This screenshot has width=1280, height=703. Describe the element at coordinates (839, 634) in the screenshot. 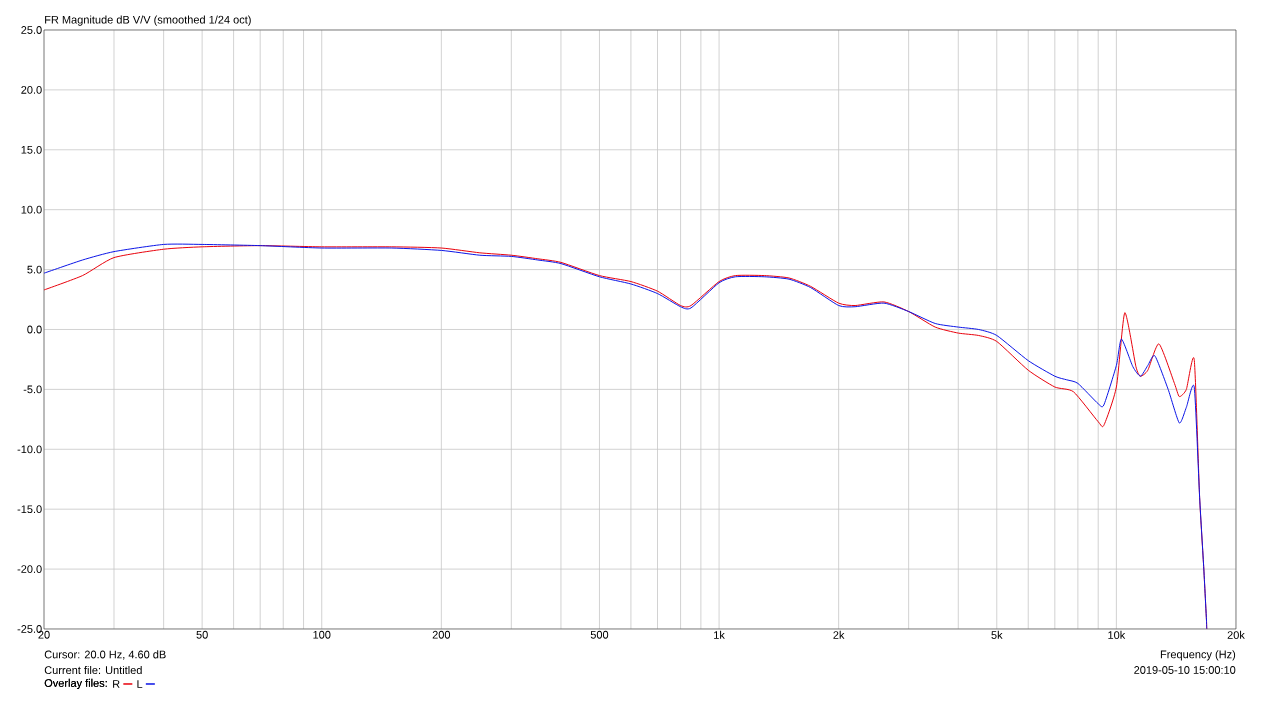

I see `x-tick-label: 2k` at that location.